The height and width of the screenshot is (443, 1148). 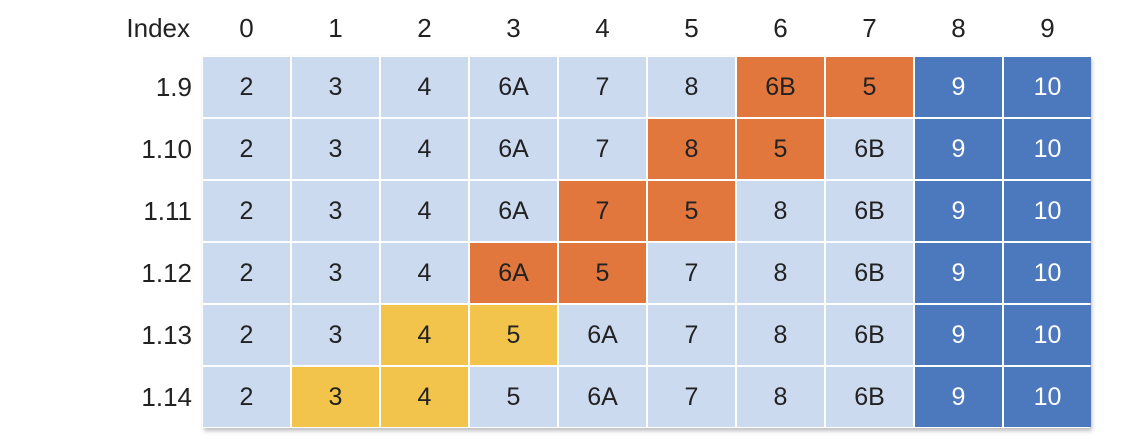 What do you see at coordinates (158, 27) in the screenshot?
I see `index-header-label: Index` at bounding box center [158, 27].